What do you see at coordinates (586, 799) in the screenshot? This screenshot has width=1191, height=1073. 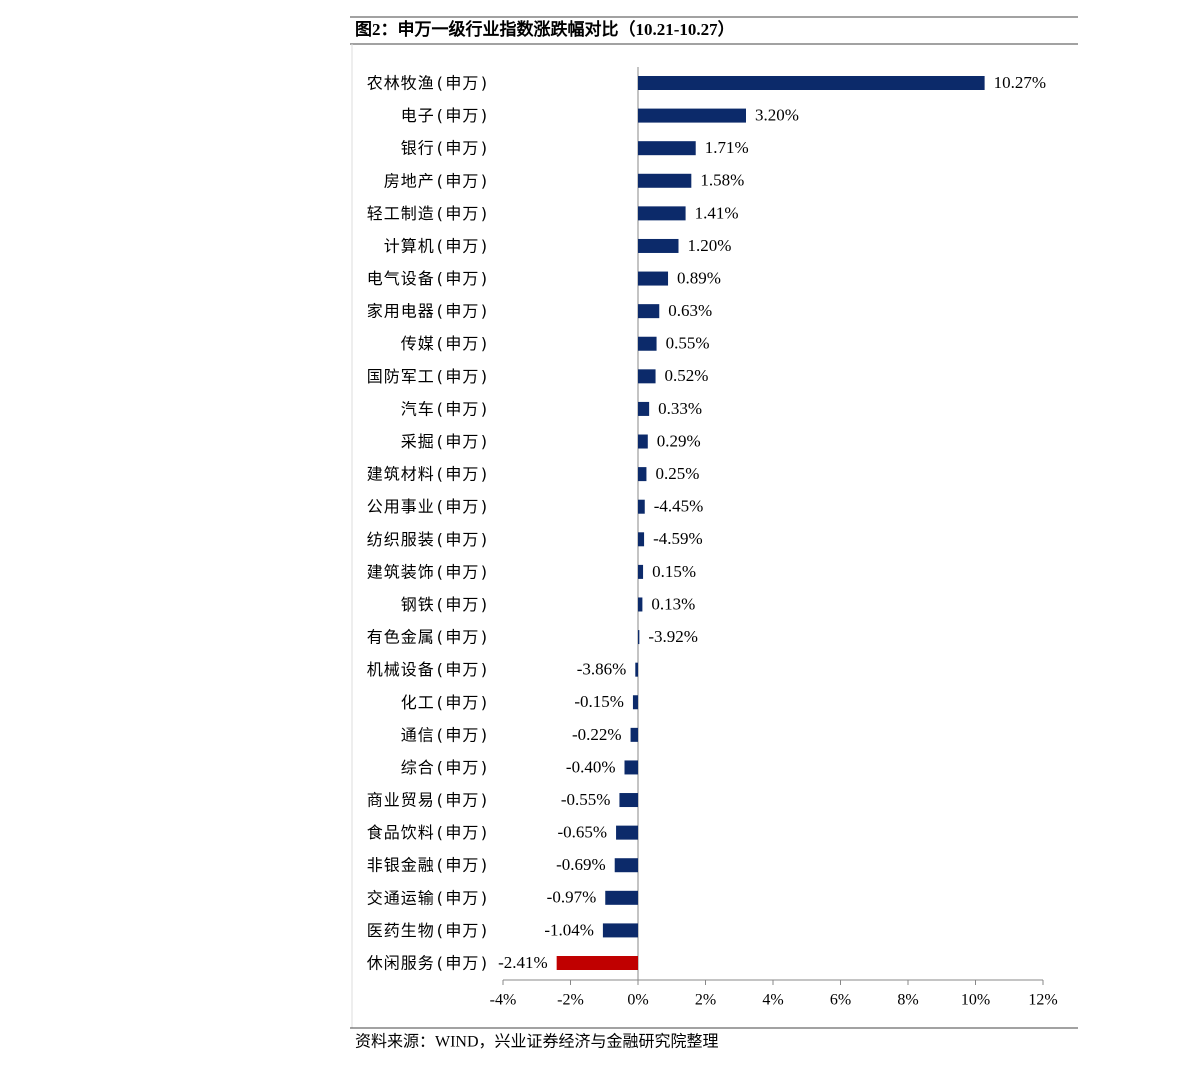 I see `value-label: -0.55%` at bounding box center [586, 799].